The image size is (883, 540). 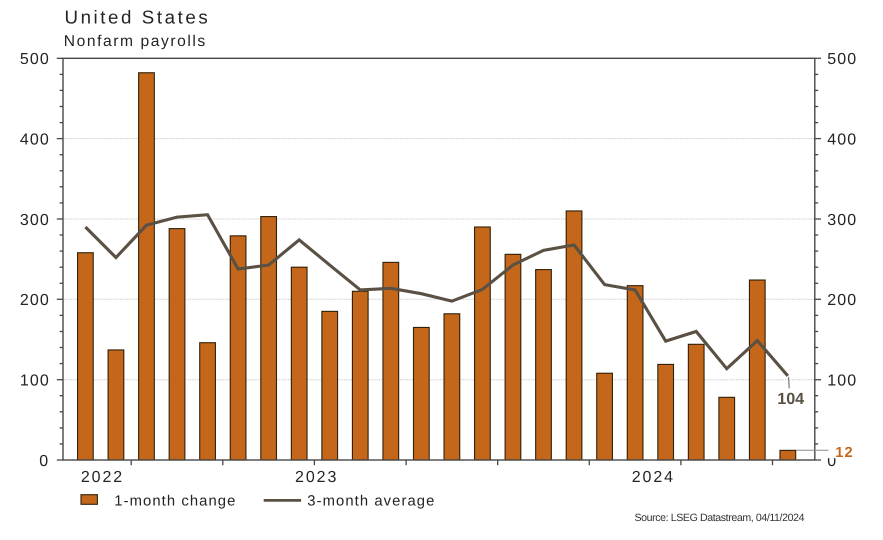 I want to click on svg-text: 12, so click(x=843, y=453).